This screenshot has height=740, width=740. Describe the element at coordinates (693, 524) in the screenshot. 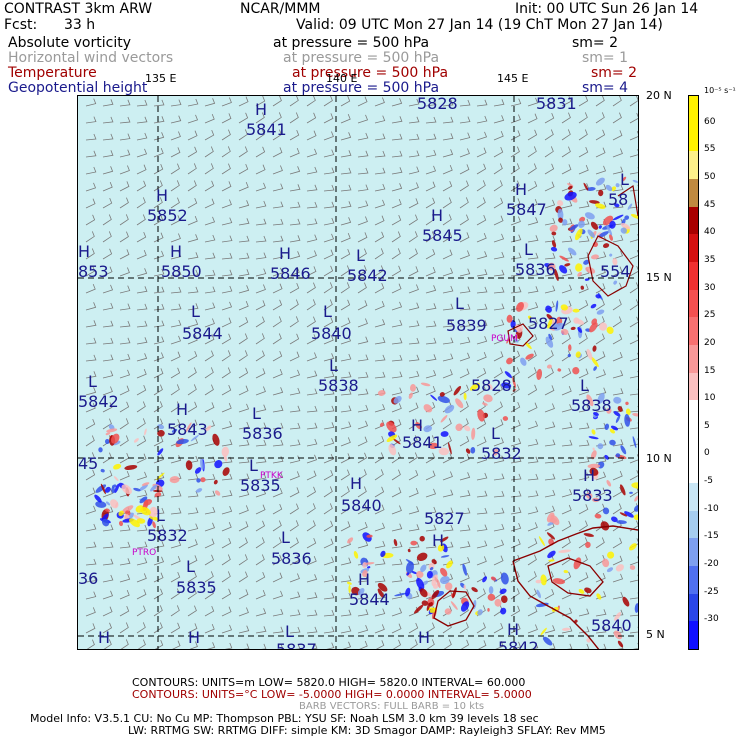

I see `colorbar-segment` at that location.